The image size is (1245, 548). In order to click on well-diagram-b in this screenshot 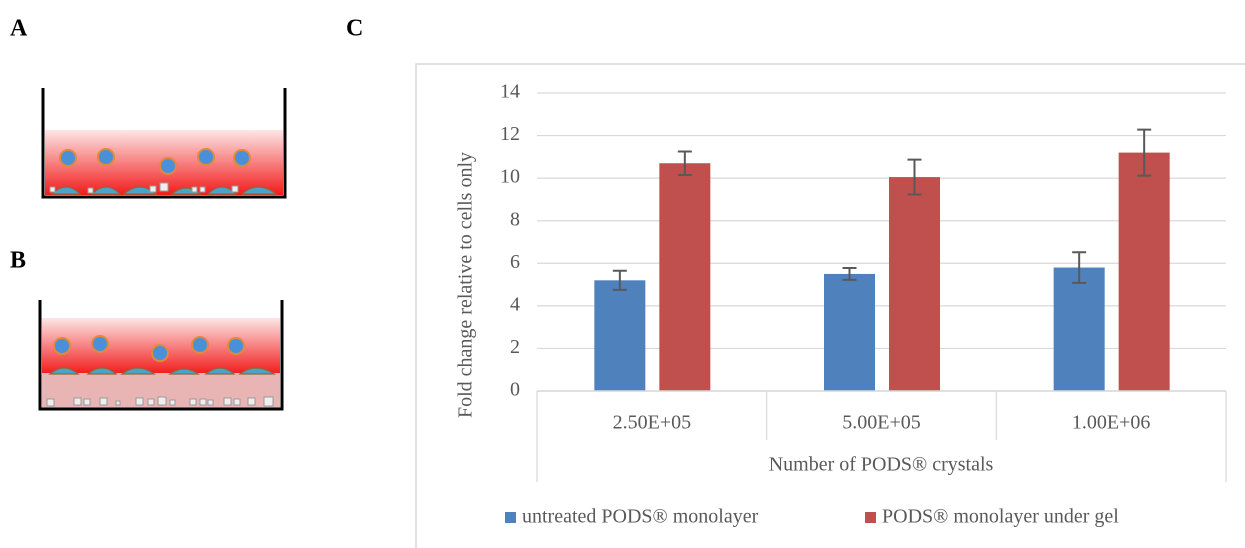, I will do `click(161, 355)`.